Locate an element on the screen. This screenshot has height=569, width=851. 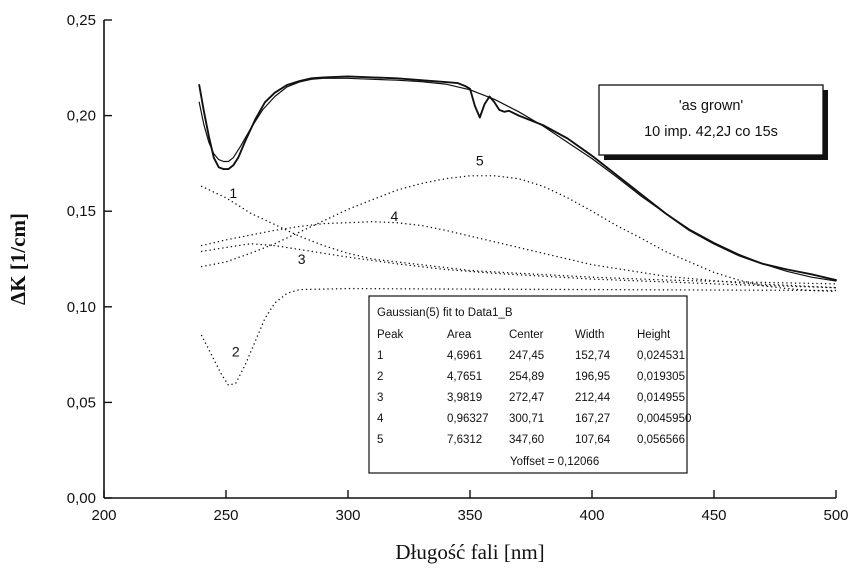
legend-line-1: 'as grown' is located at coordinates (711, 106).